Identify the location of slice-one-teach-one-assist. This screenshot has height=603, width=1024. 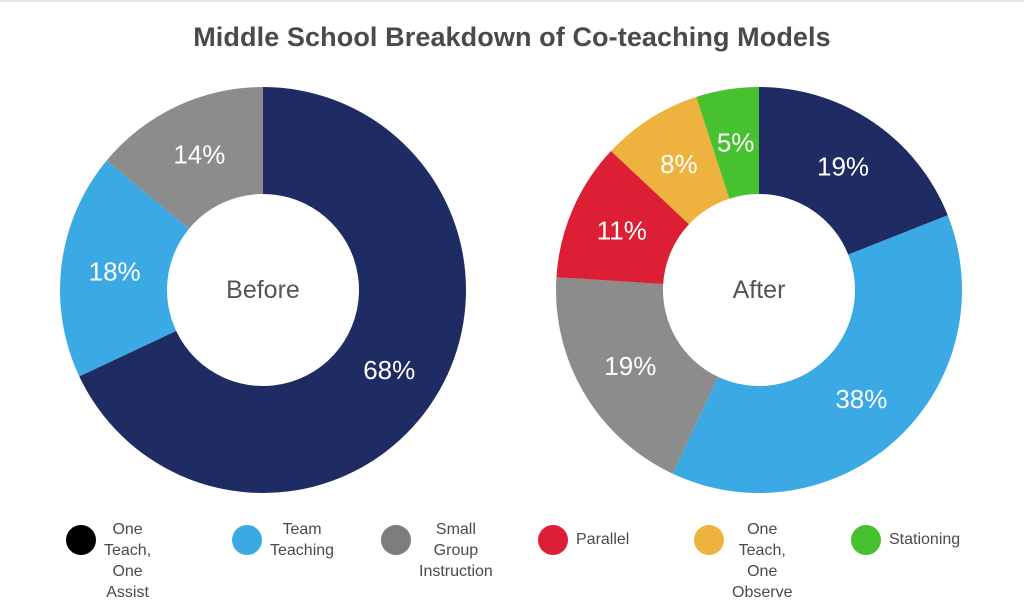
(853, 171).